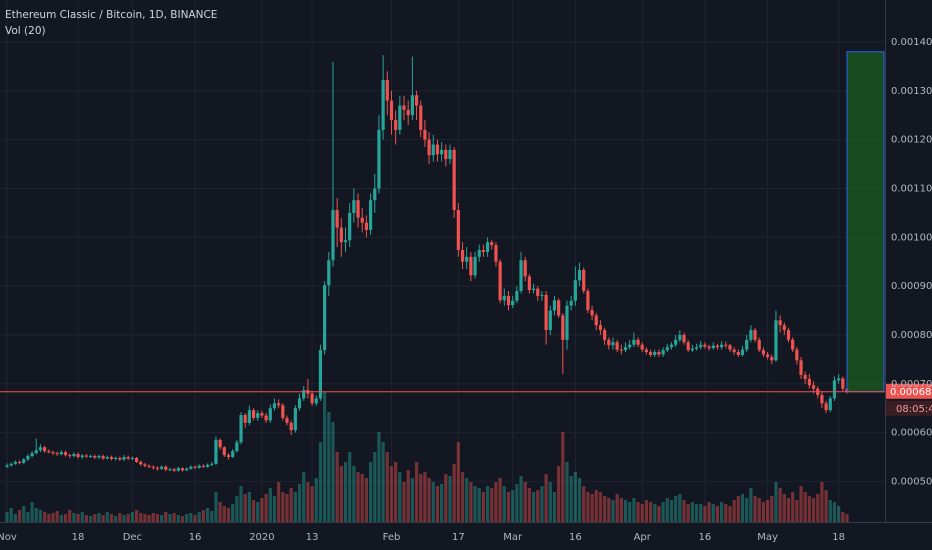 The image size is (932, 550). What do you see at coordinates (865, 222) in the screenshot?
I see `long-position-target` at bounding box center [865, 222].